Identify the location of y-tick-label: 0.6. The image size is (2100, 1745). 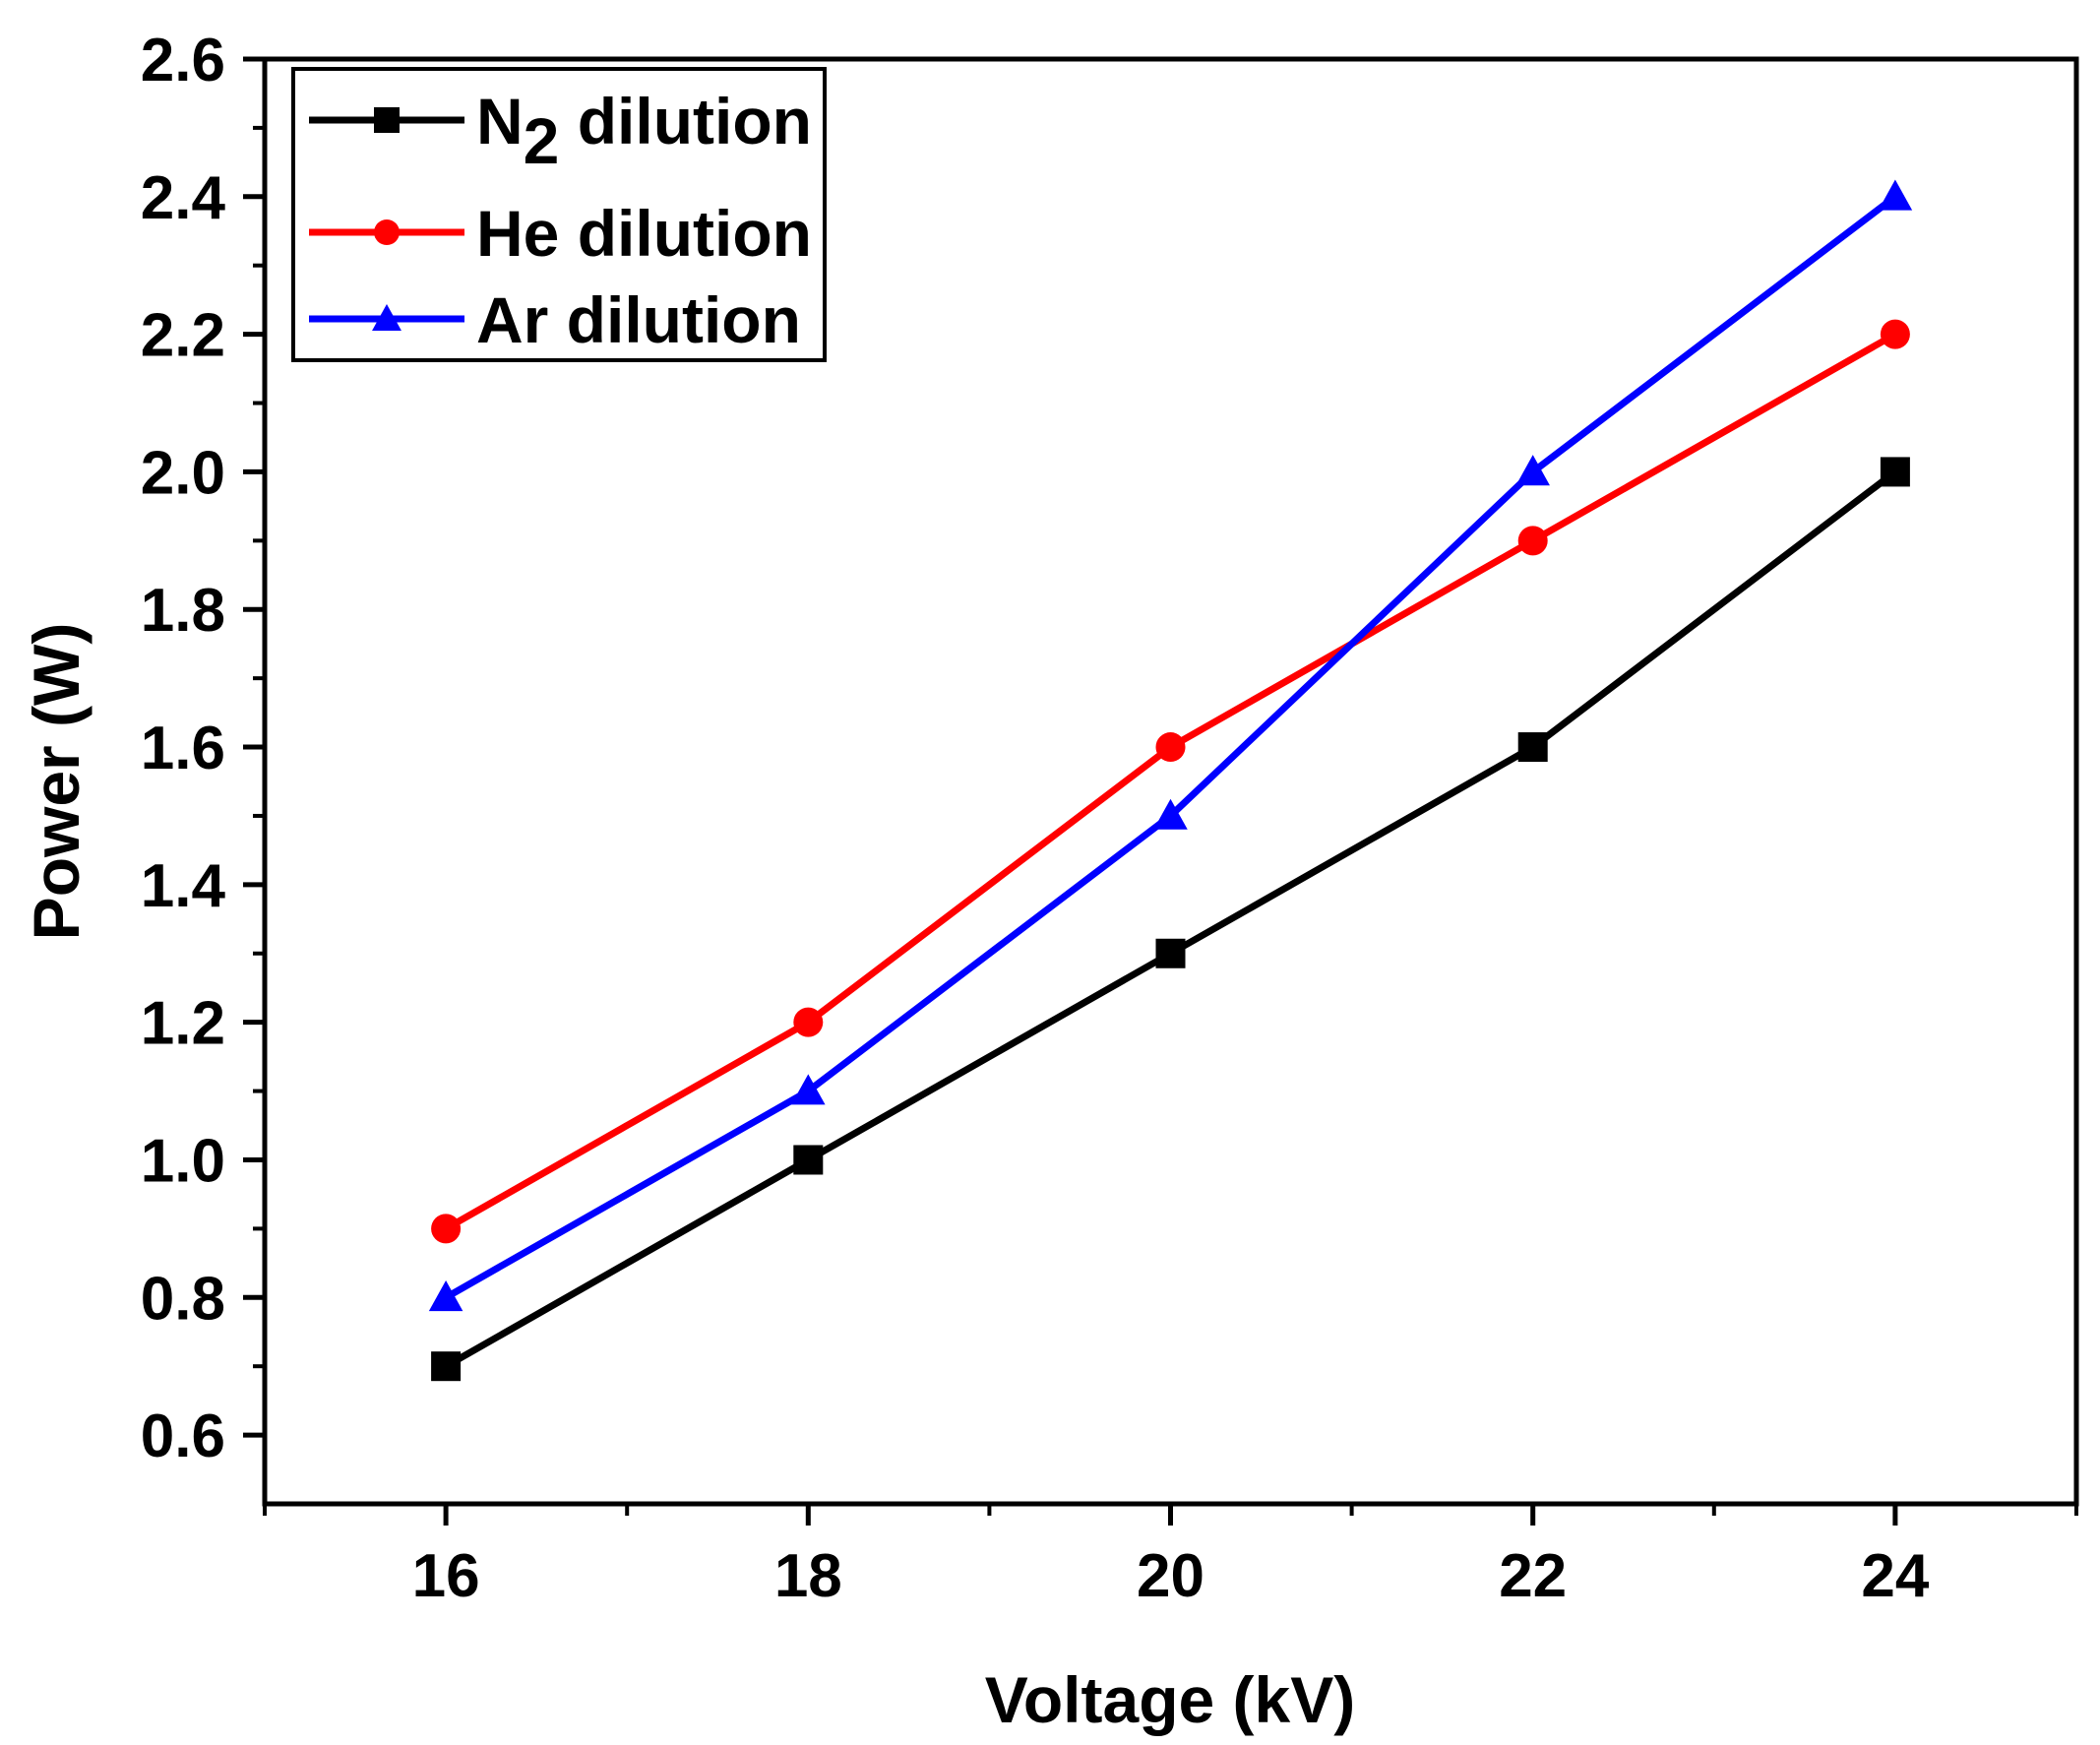
(183, 1436).